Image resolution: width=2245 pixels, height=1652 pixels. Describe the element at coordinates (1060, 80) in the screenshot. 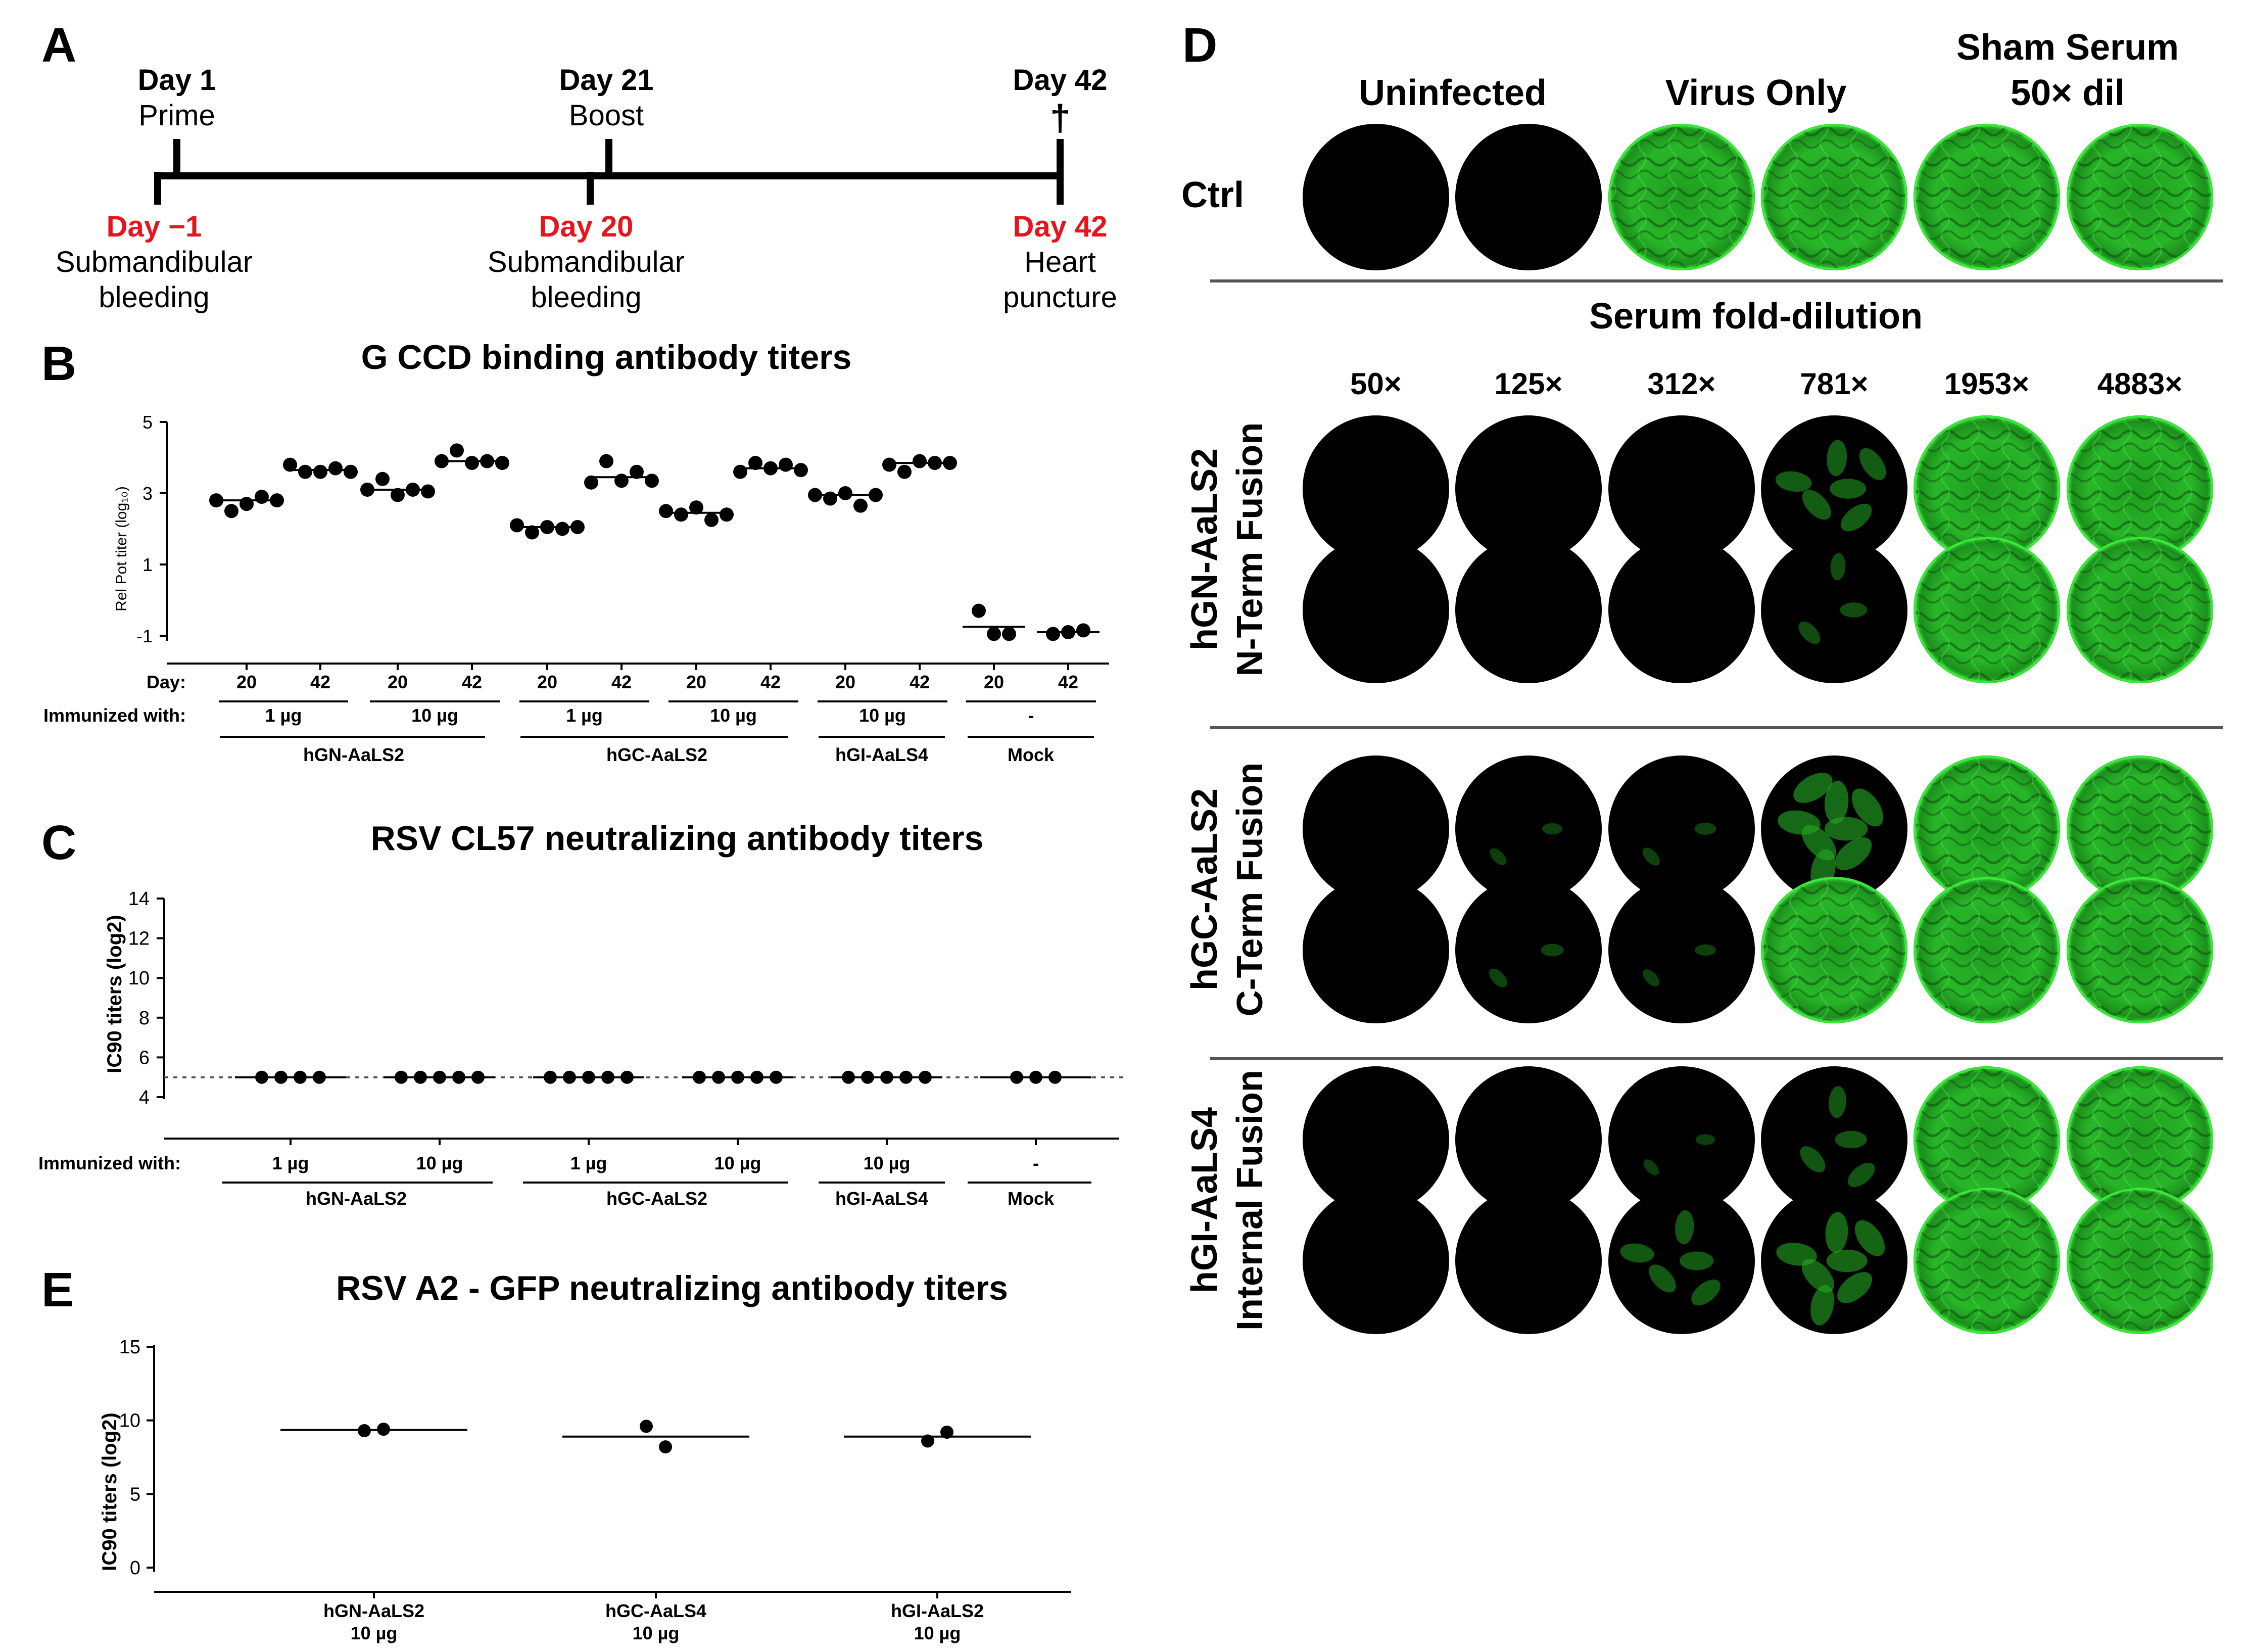

I see `event-day-42-top: Day 42` at that location.